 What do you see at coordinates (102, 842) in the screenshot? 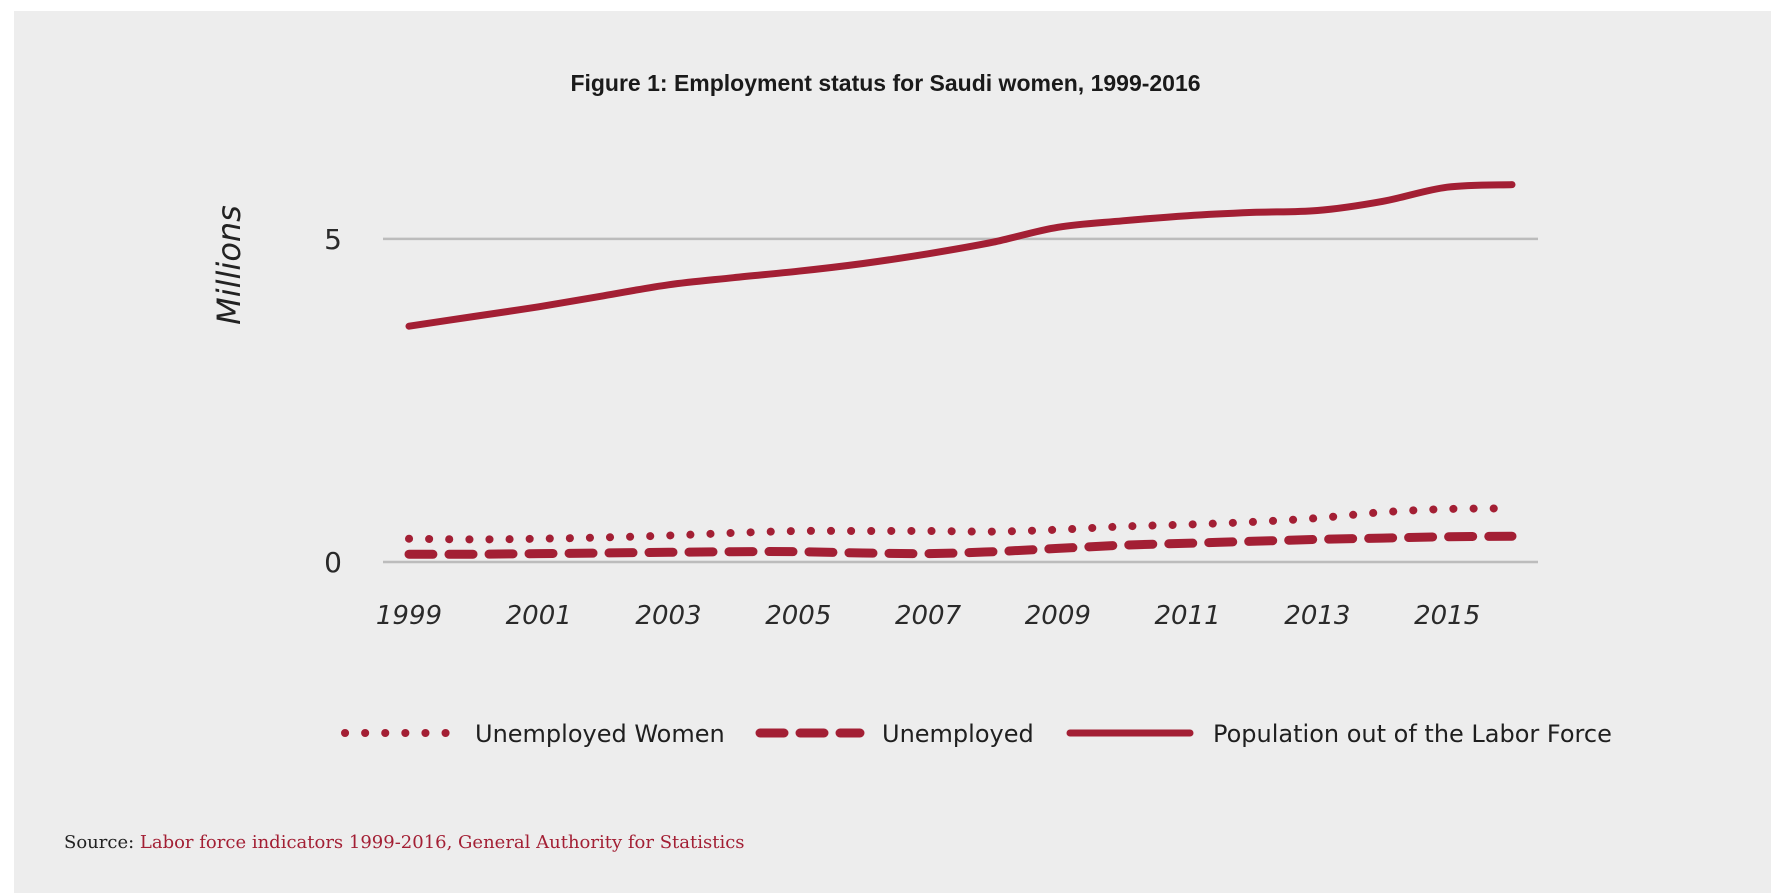
I see `source-prefix: Source:` at bounding box center [102, 842].